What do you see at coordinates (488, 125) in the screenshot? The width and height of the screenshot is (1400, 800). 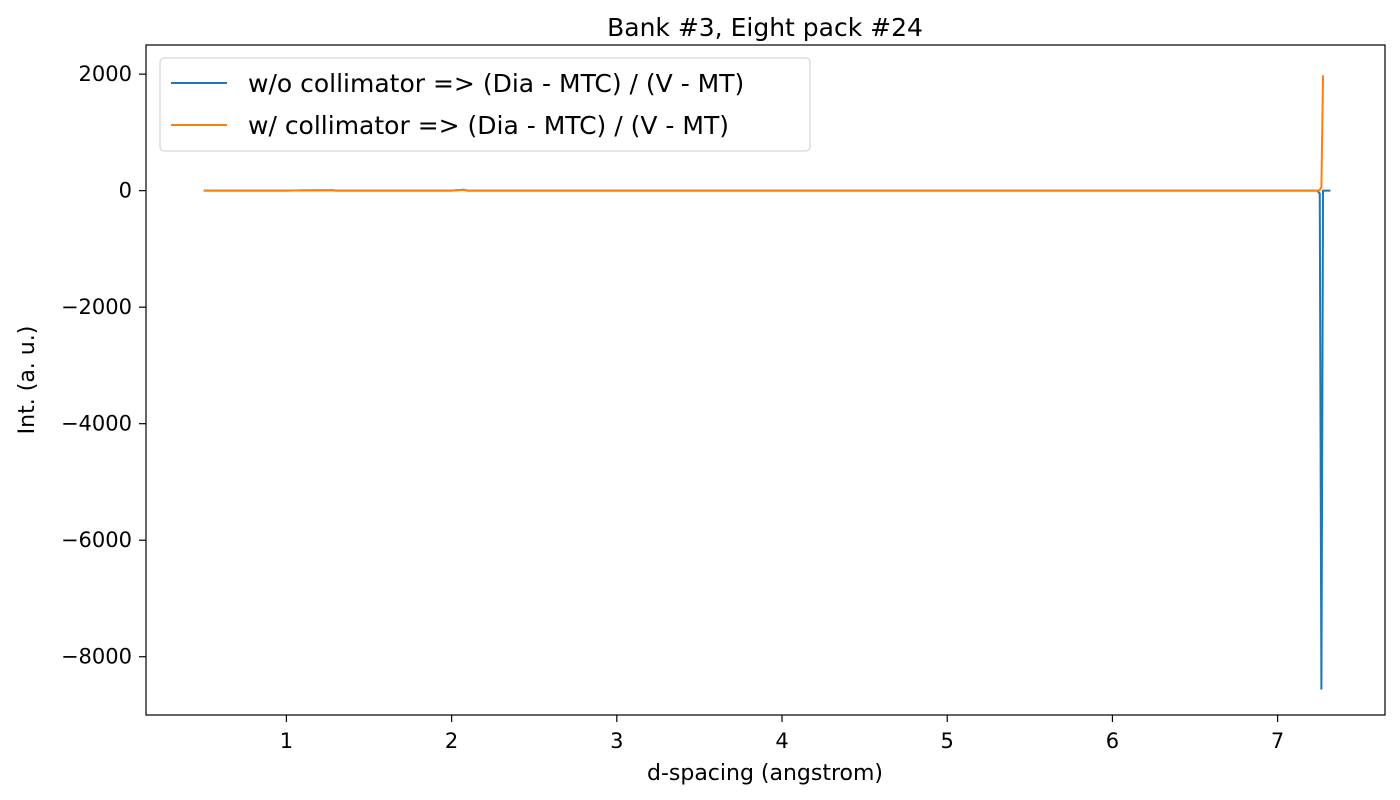 I see `legend-label: w/ collimator => (Dia - MTC) / (V - MT)` at bounding box center [488, 125].